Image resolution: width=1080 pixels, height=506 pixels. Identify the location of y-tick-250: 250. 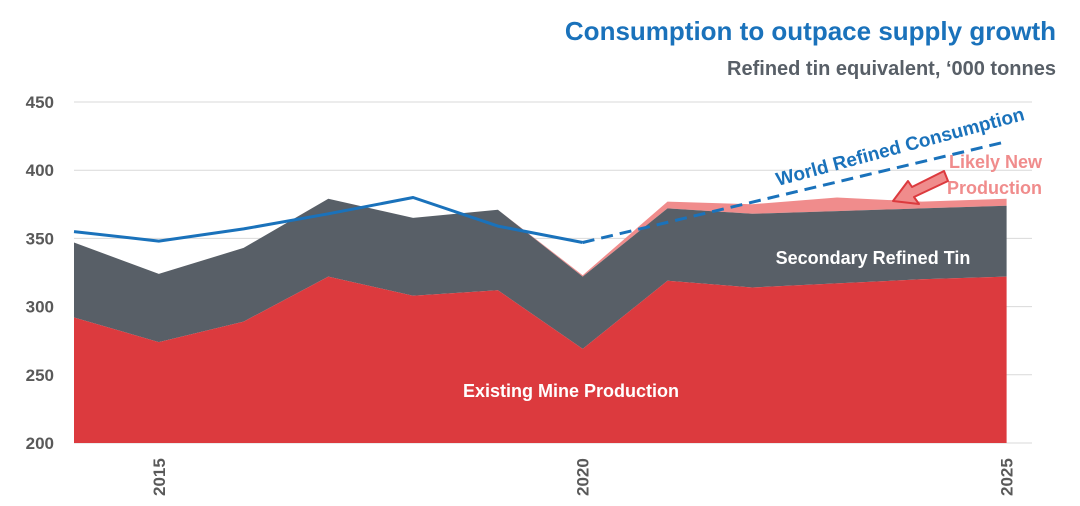
(40, 375).